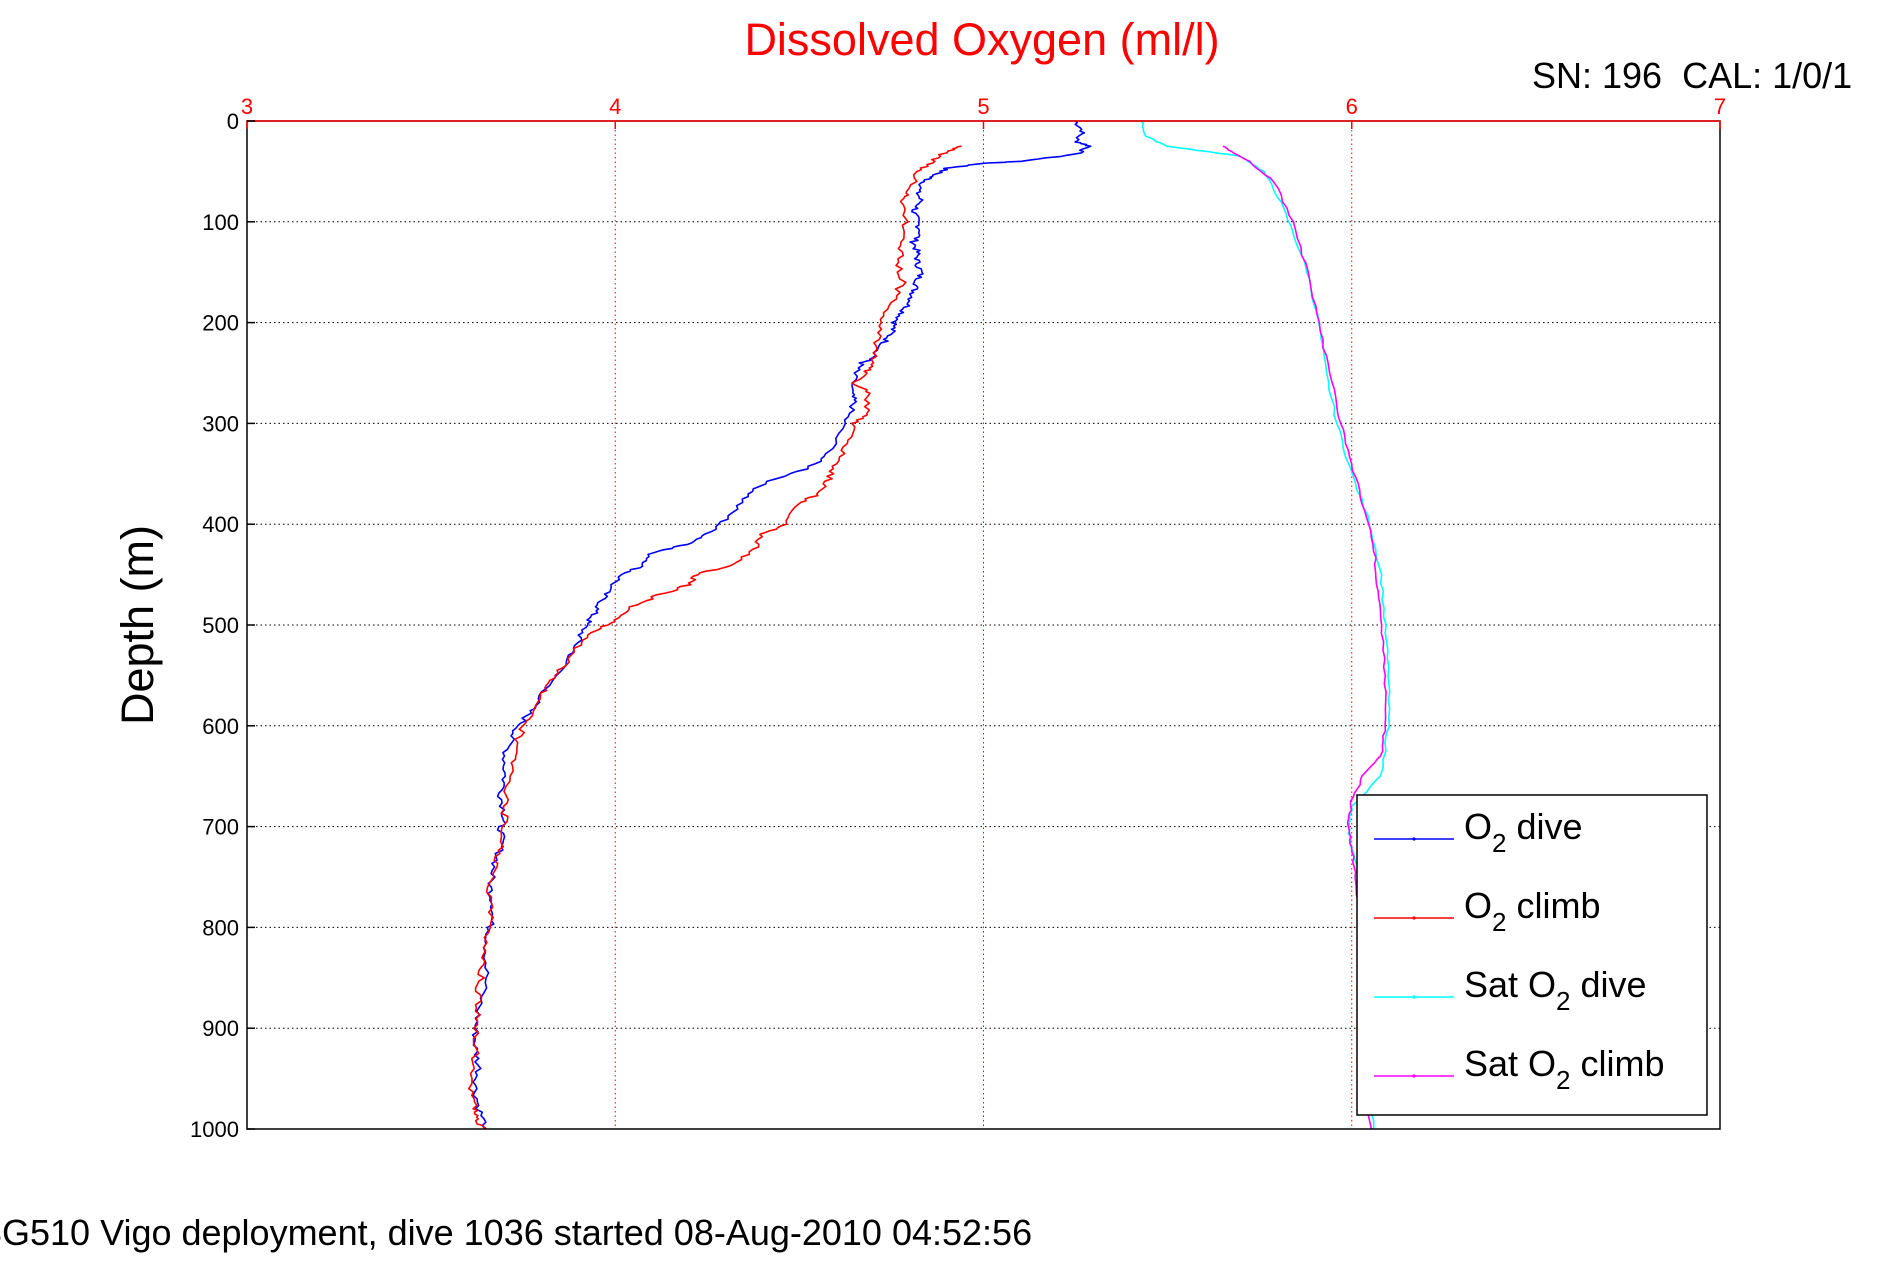 This screenshot has width=1891, height=1262. I want to click on legend: O2 dive O2 climb Sat O2 dive Sat O2 climb, so click(1532, 955).